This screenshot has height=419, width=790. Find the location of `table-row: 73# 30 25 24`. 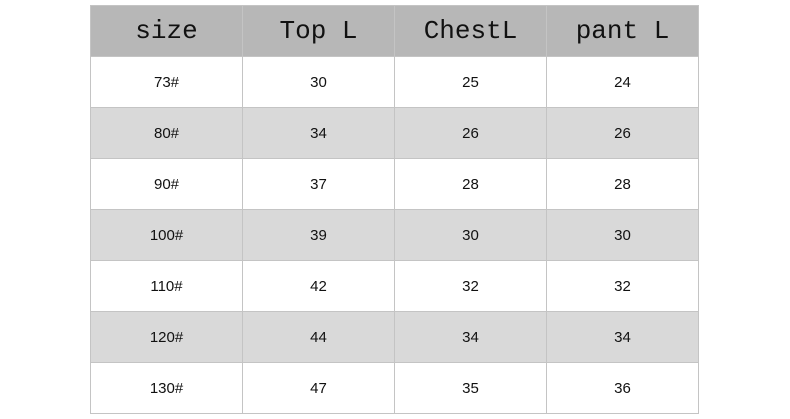

table-row: 73# 30 25 24 is located at coordinates (394, 82).